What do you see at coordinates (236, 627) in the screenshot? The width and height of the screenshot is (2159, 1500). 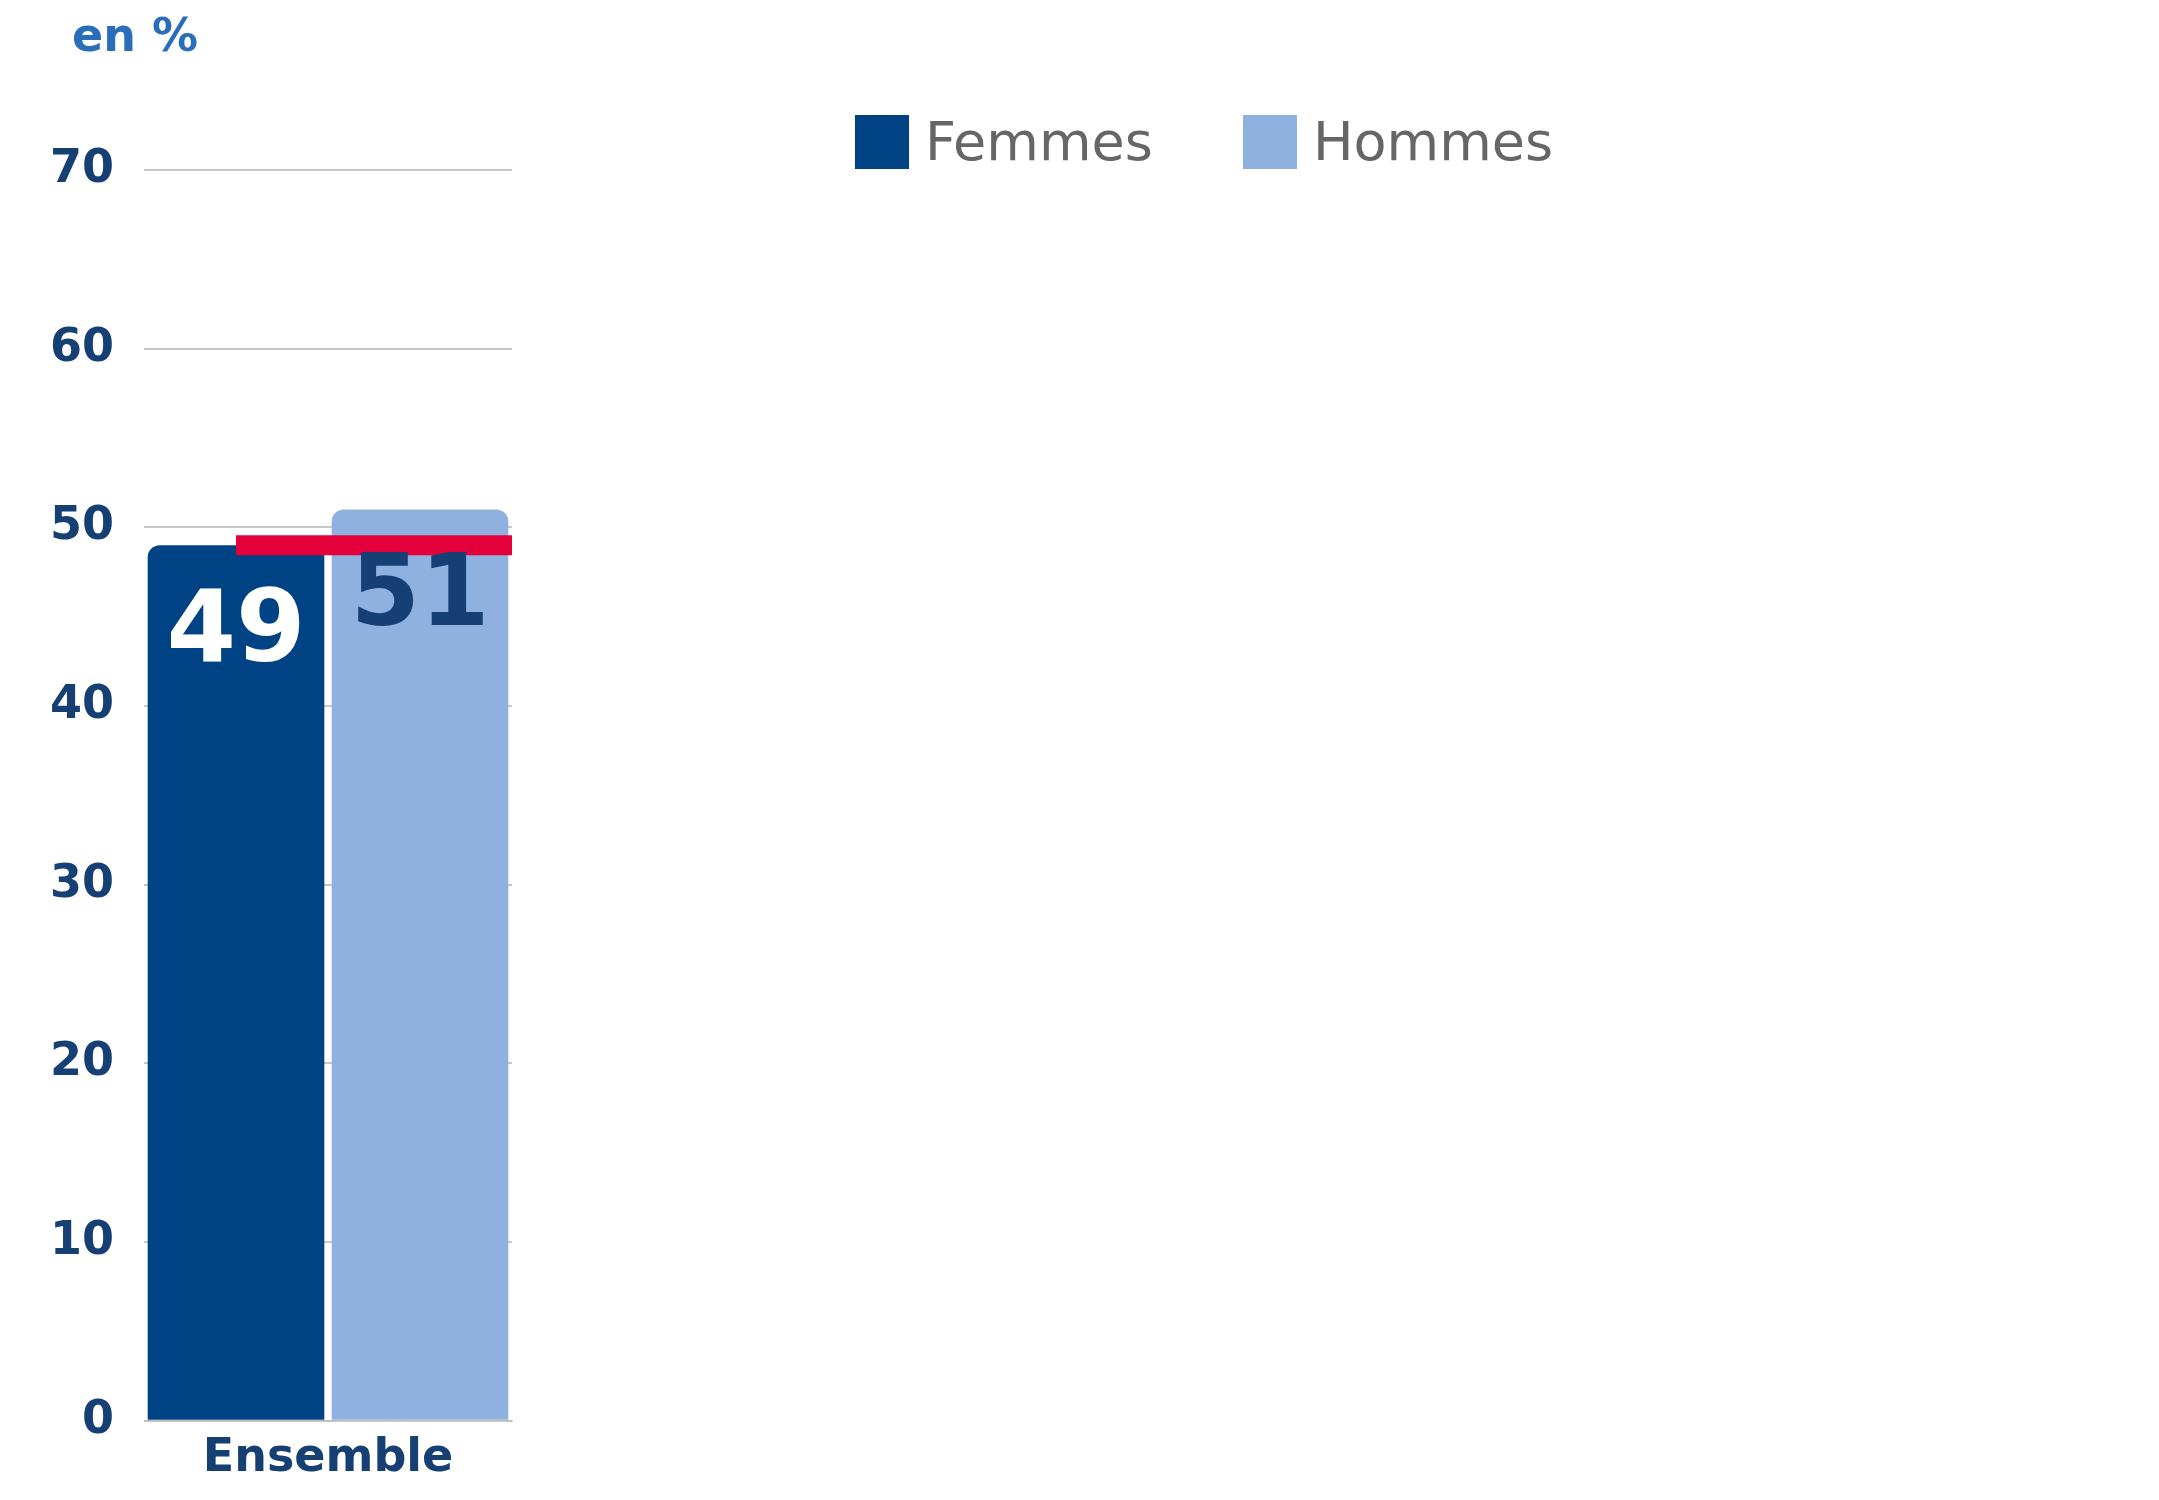 I see `data-label: 49` at bounding box center [236, 627].